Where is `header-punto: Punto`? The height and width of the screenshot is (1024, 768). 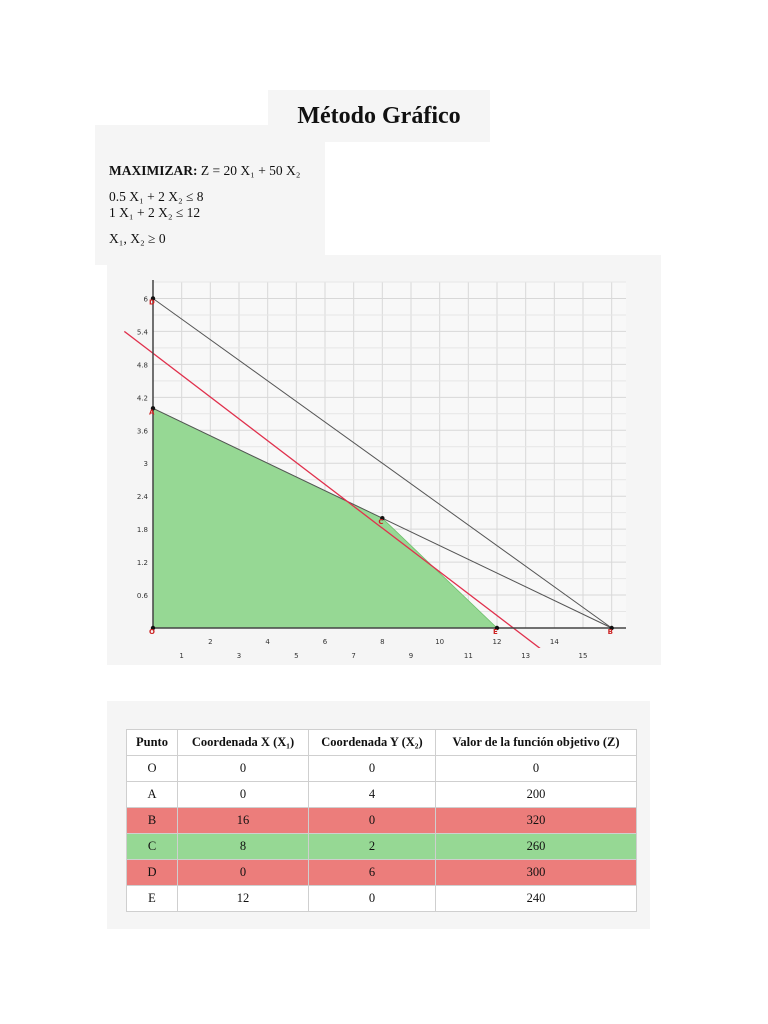 header-punto: Punto is located at coordinates (152, 742).